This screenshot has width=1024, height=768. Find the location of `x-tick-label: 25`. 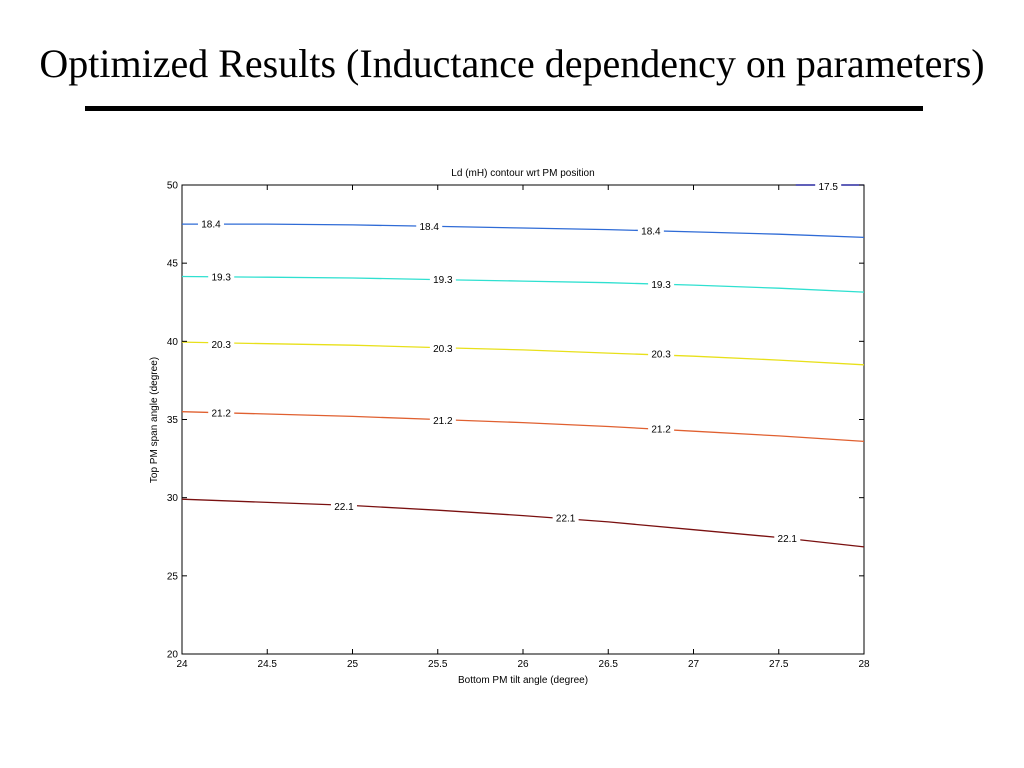

x-tick-label: 25 is located at coordinates (353, 664).